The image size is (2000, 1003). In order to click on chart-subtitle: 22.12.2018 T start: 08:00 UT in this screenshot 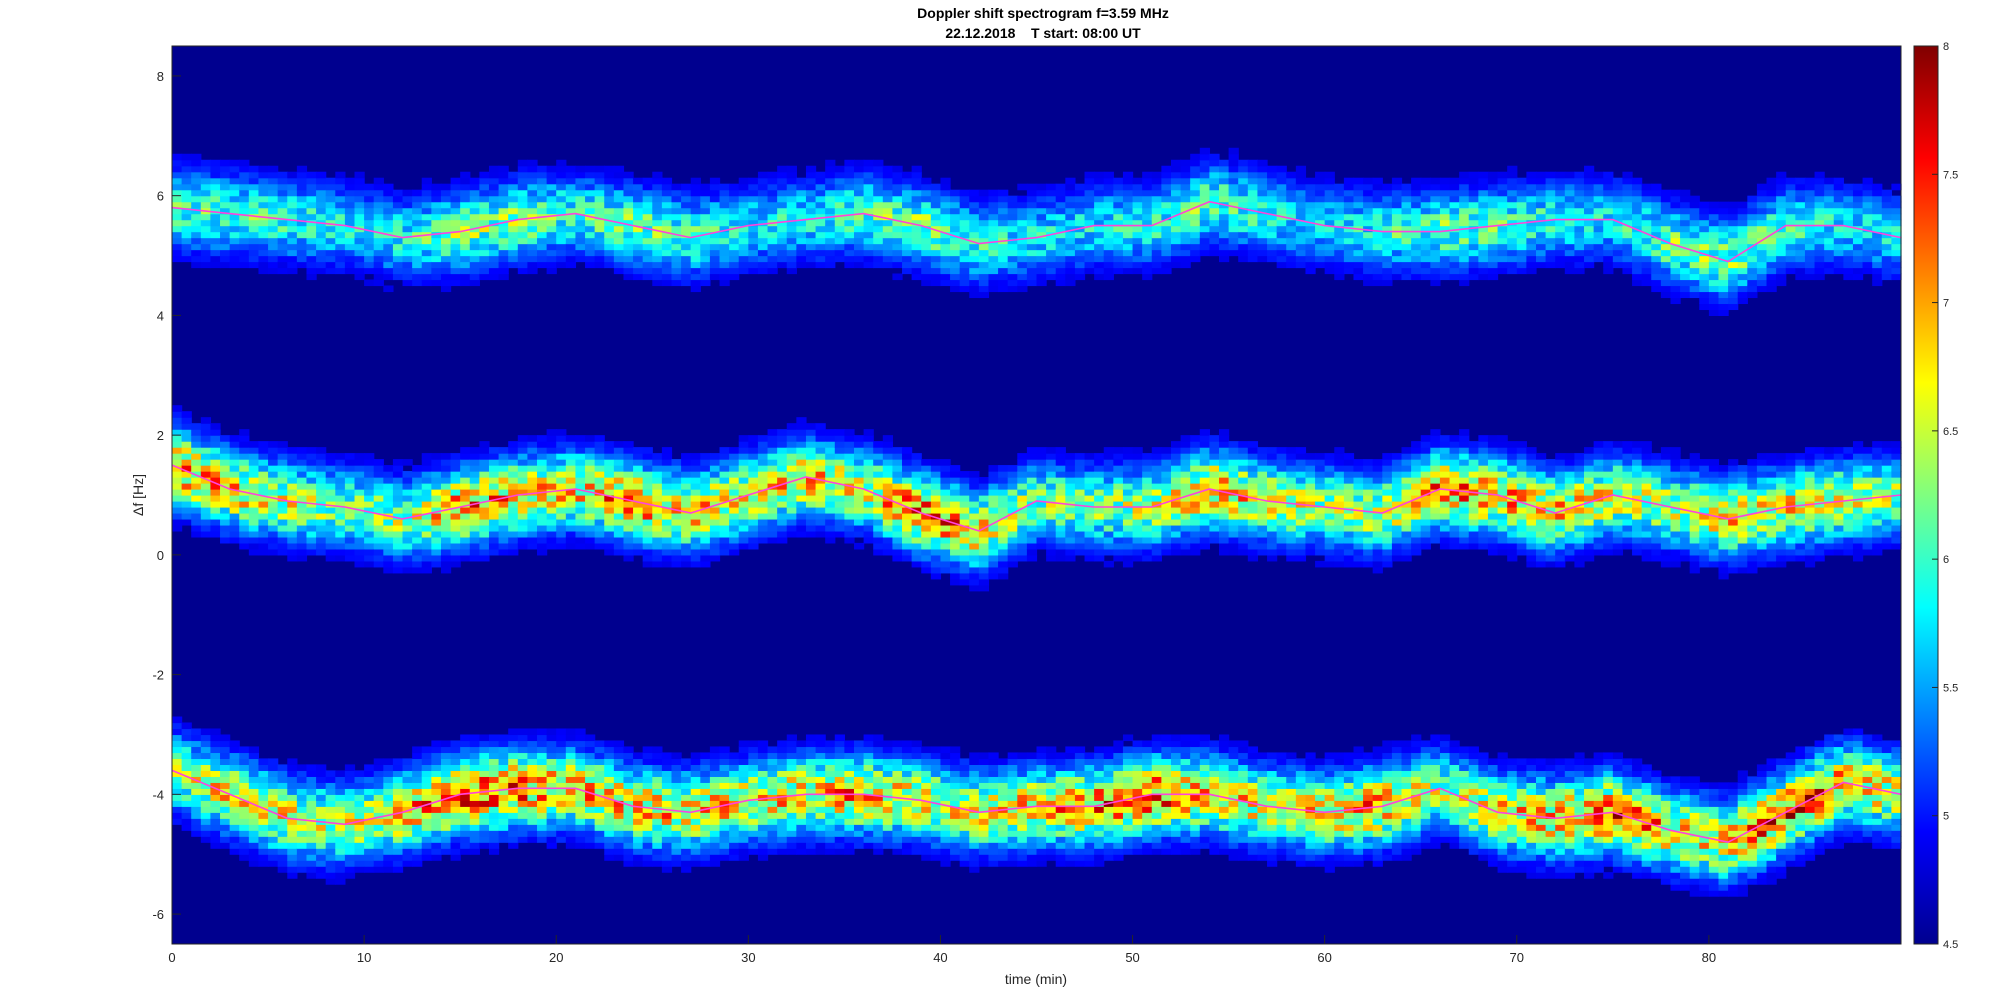, I will do `click(1043, 33)`.